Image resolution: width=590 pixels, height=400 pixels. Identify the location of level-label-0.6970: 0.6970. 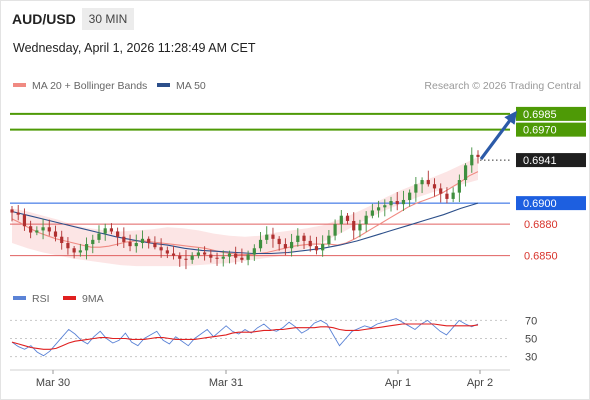
(540, 131).